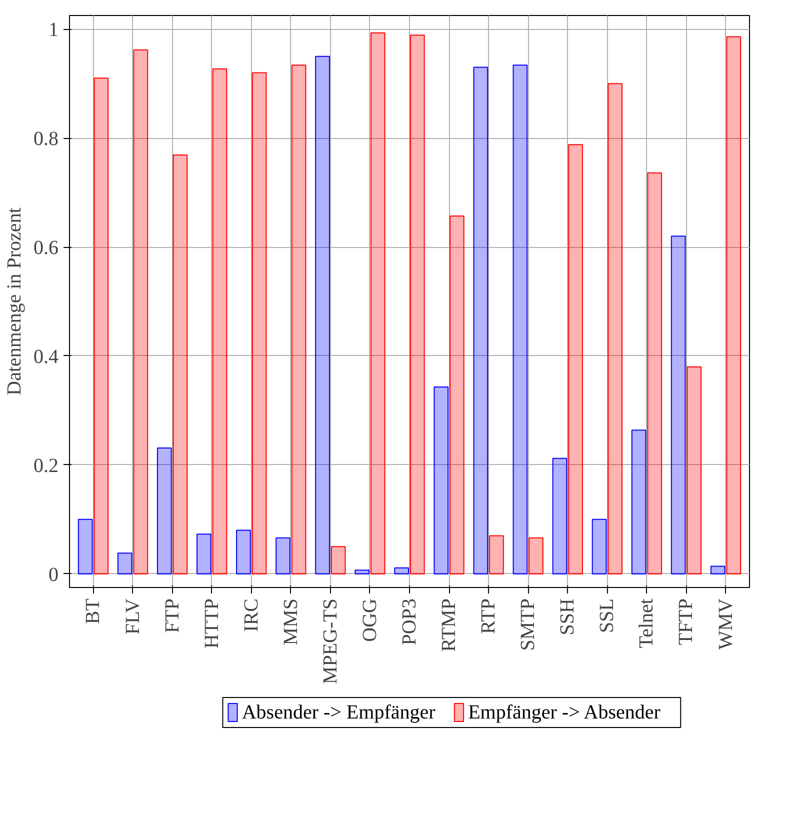 The image size is (803, 814). I want to click on legend-label: Empfänger -> Absender, so click(564, 713).